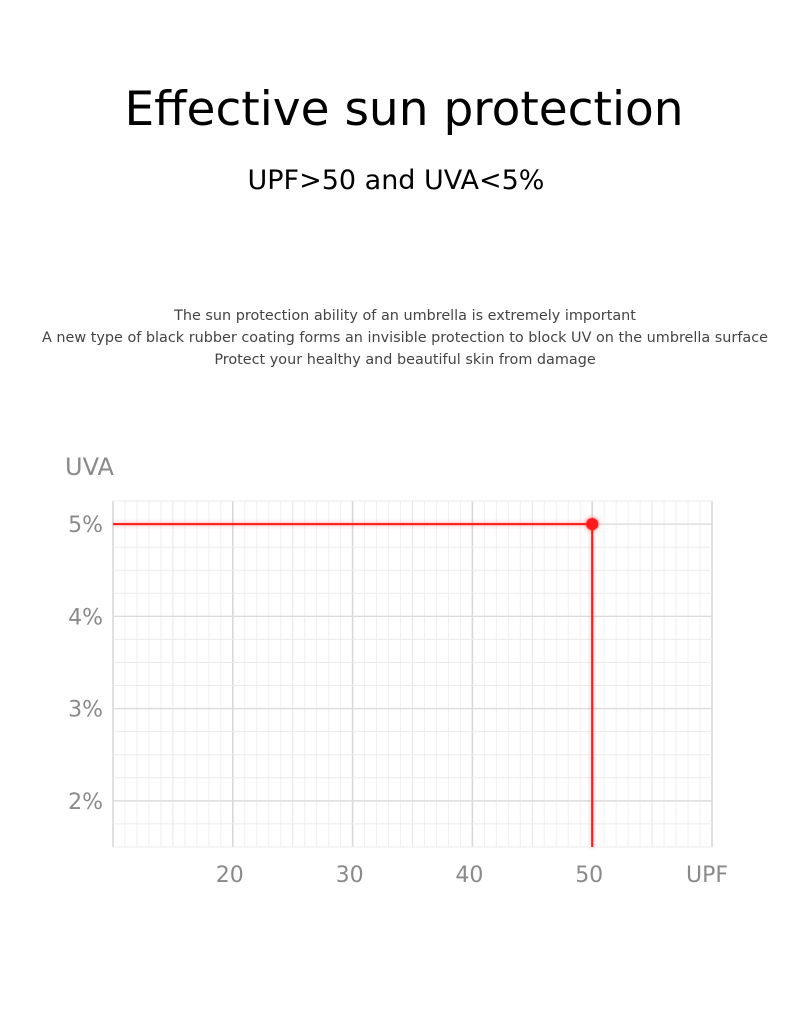  What do you see at coordinates (85, 525) in the screenshot?
I see `y-tick-label: 5%` at bounding box center [85, 525].